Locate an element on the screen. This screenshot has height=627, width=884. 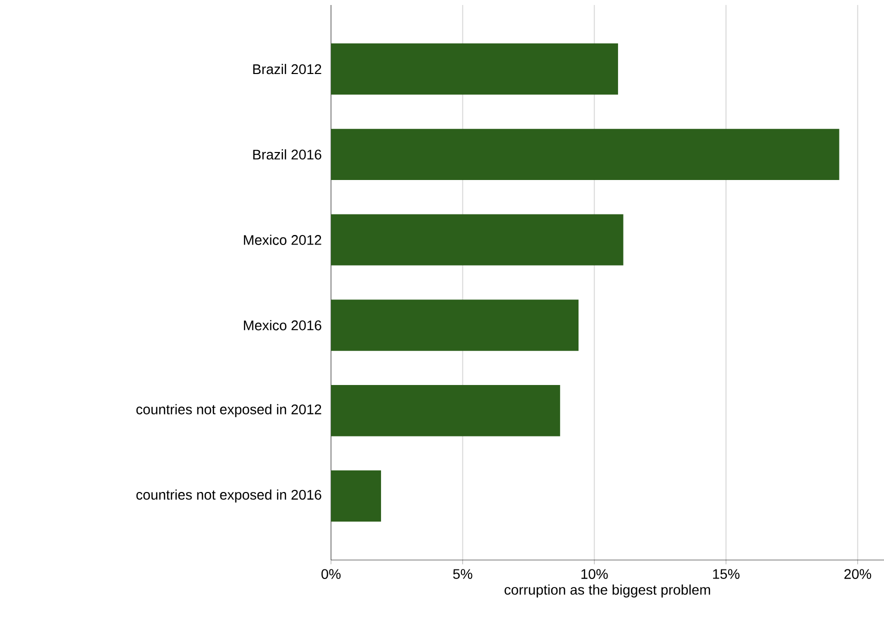
y-tick-label: Brazil 2012 is located at coordinates (287, 69).